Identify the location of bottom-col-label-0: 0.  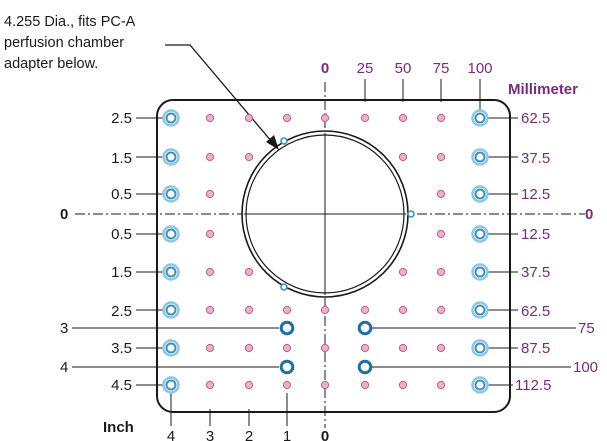
(325, 434).